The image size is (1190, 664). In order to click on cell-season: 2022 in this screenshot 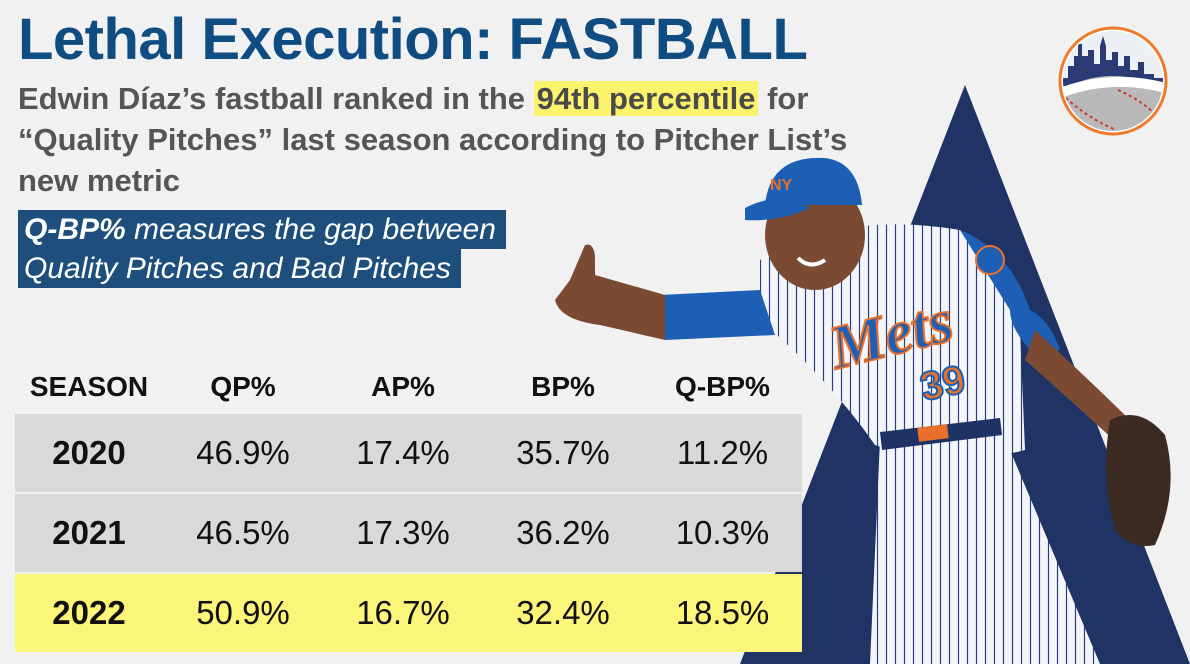, I will do `click(89, 612)`.